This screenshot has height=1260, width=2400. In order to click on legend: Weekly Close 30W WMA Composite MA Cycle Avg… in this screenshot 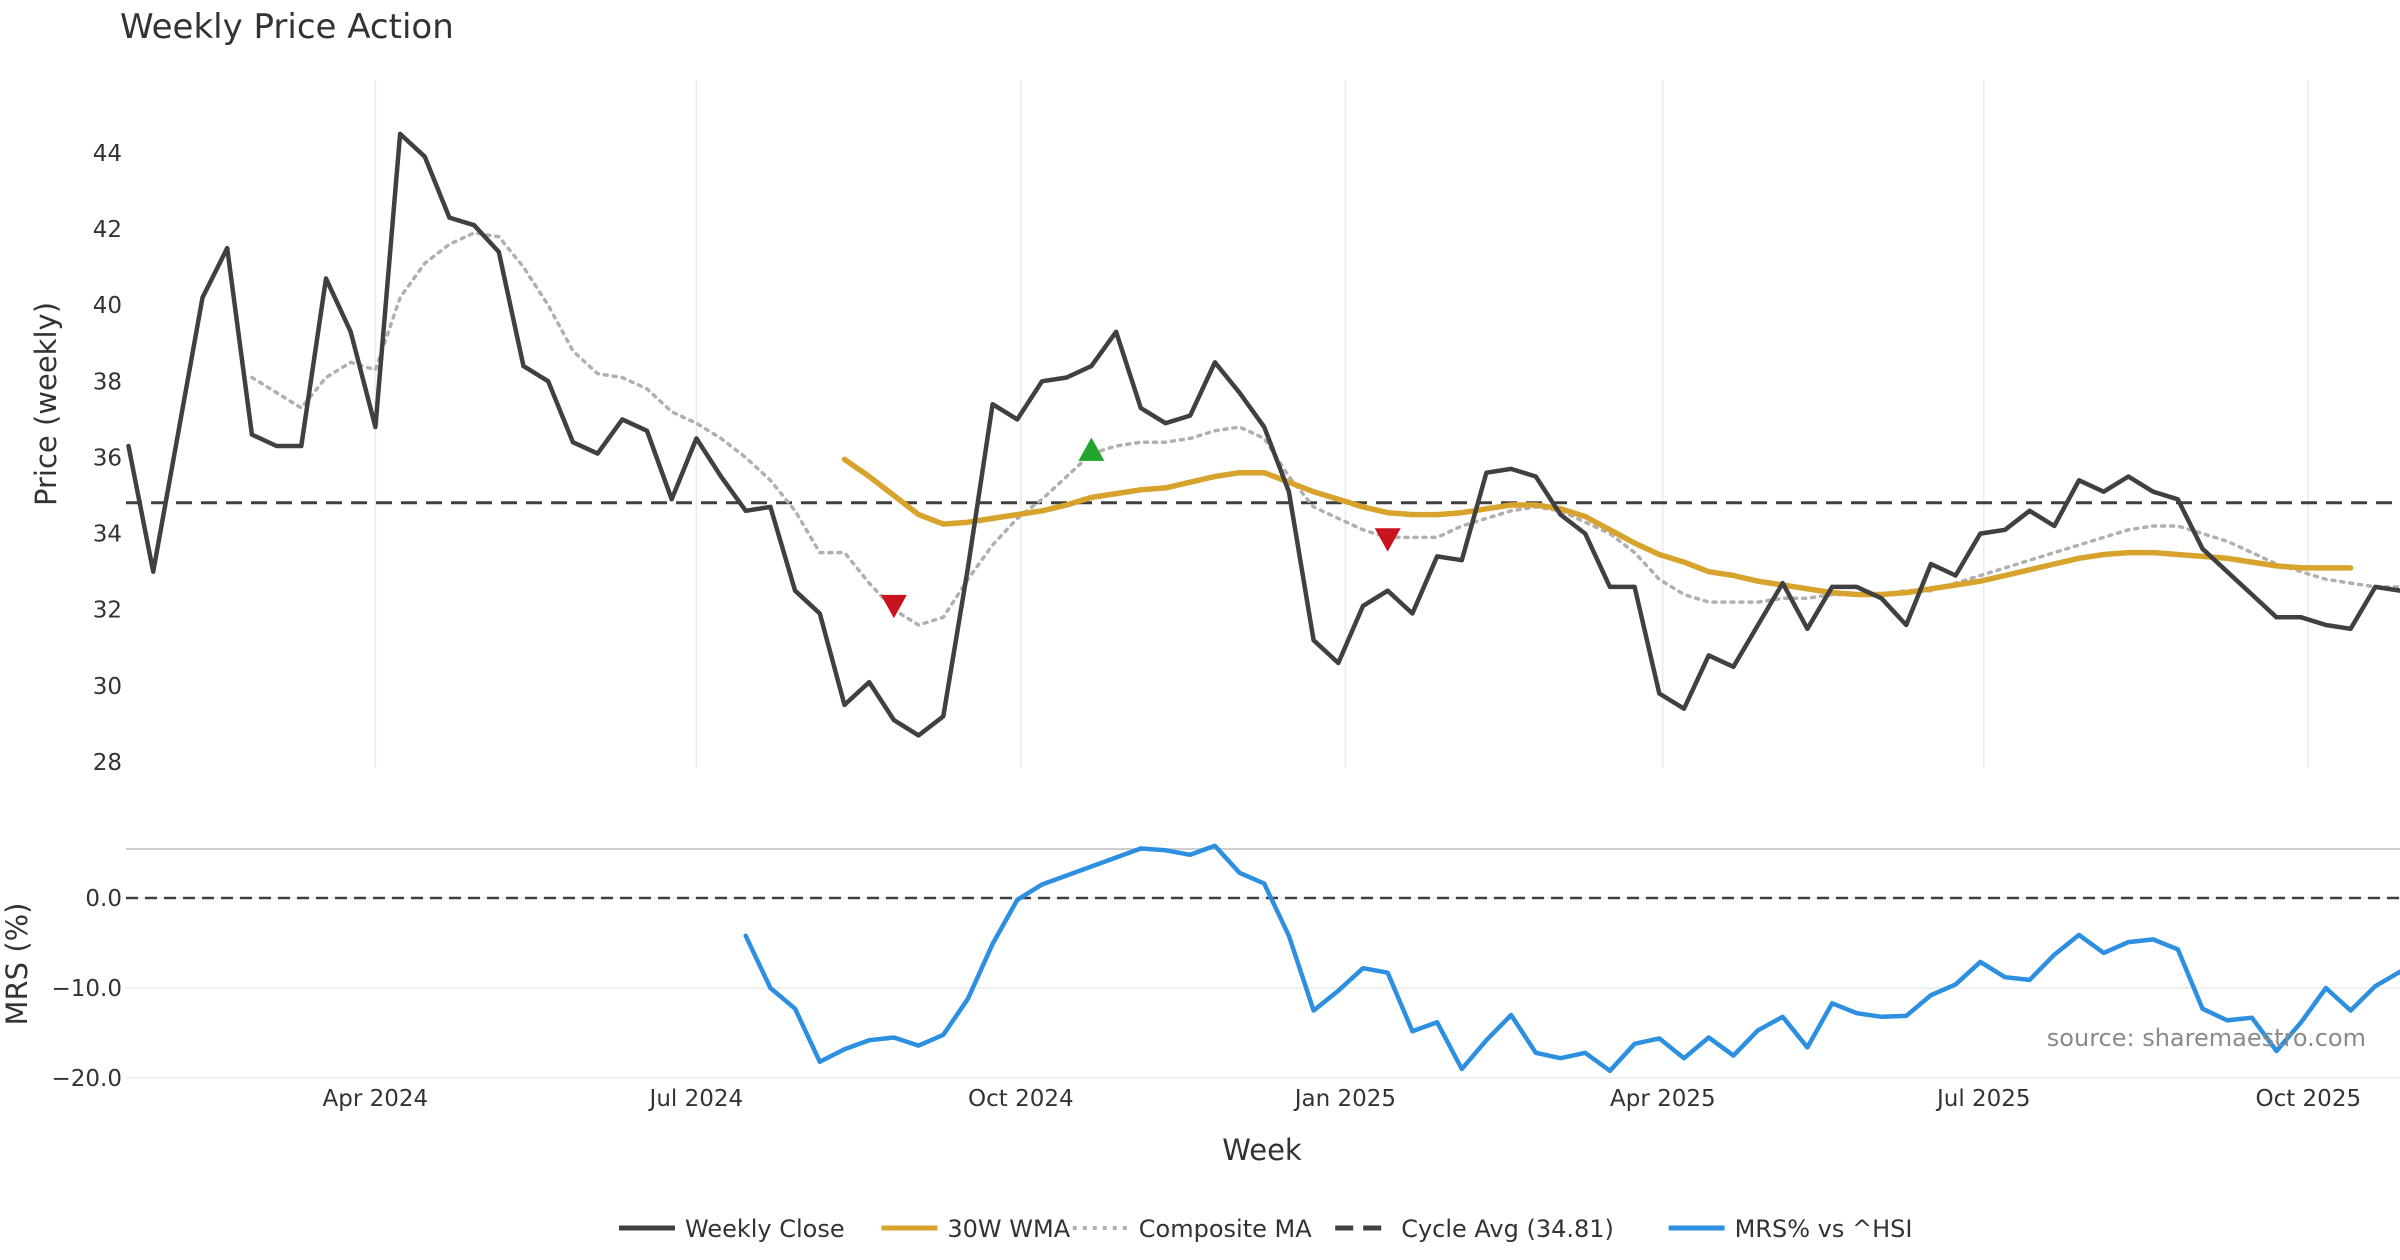, I will do `click(1265, 1229)`.